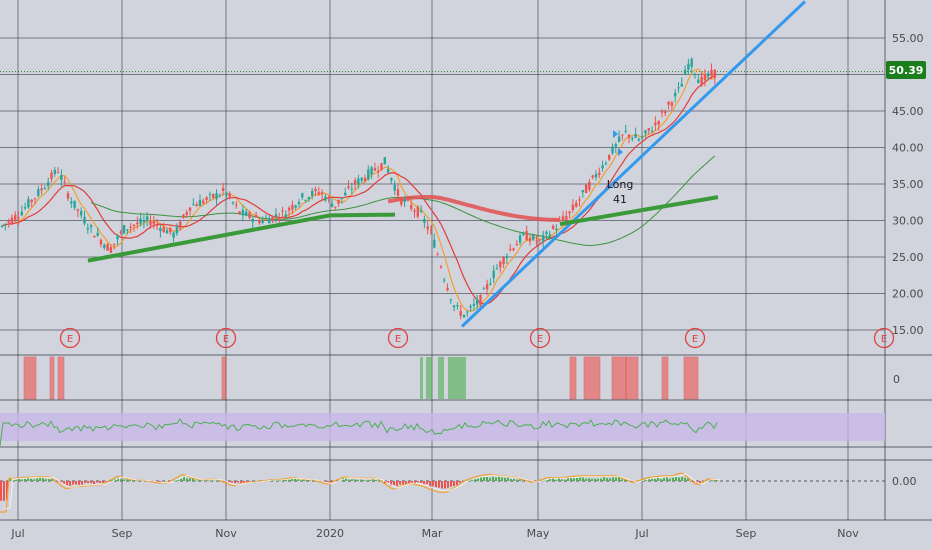  I want to click on time-tick-label: Nov, so click(848, 533).